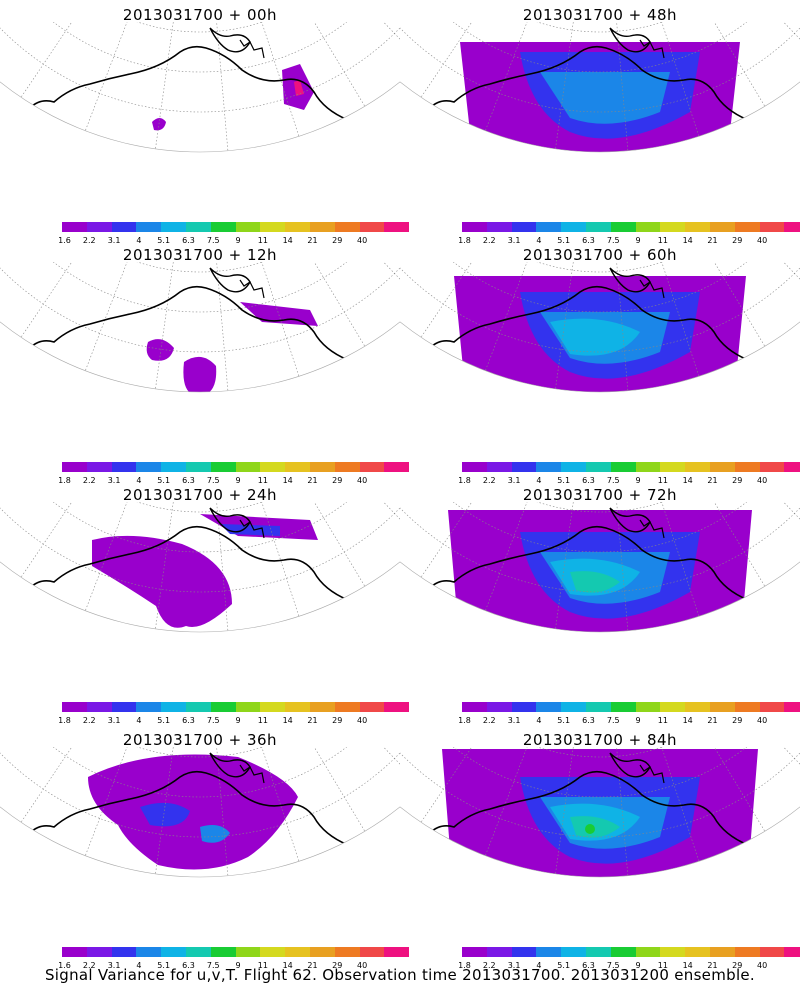 This screenshot has height=1000, width=800. What do you see at coordinates (638, 965) in the screenshot?
I see `colorbar-tick-label: 9` at bounding box center [638, 965].